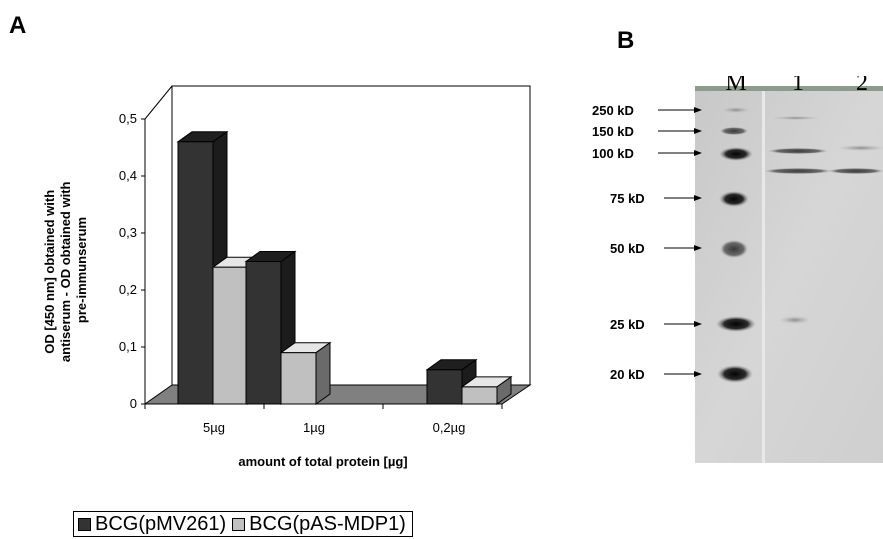 Image resolution: width=883 pixels, height=539 pixels. I want to click on lane-label-2: 2, so click(862, 86).